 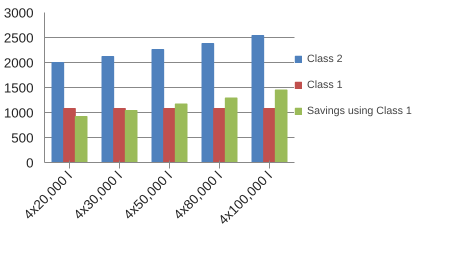 I want to click on y-tick-label: 0, so click(x=30, y=163).